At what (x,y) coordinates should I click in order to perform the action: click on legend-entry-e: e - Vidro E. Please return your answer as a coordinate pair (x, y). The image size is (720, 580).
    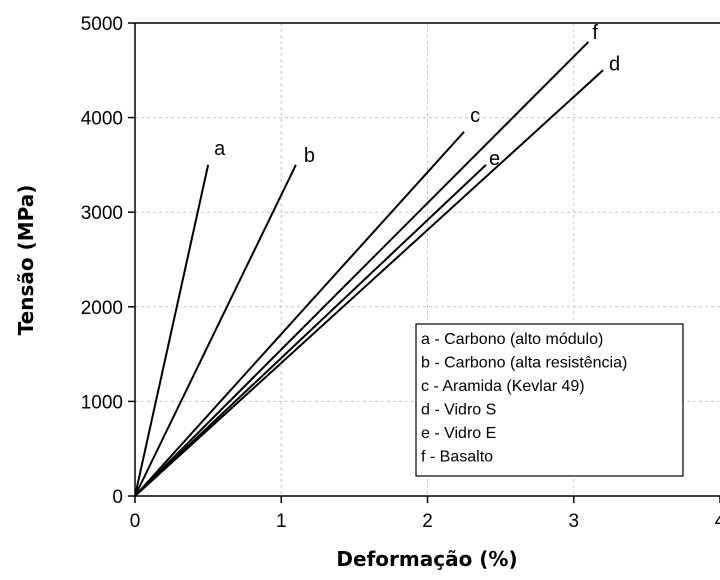
    Looking at the image, I should click on (458, 433).